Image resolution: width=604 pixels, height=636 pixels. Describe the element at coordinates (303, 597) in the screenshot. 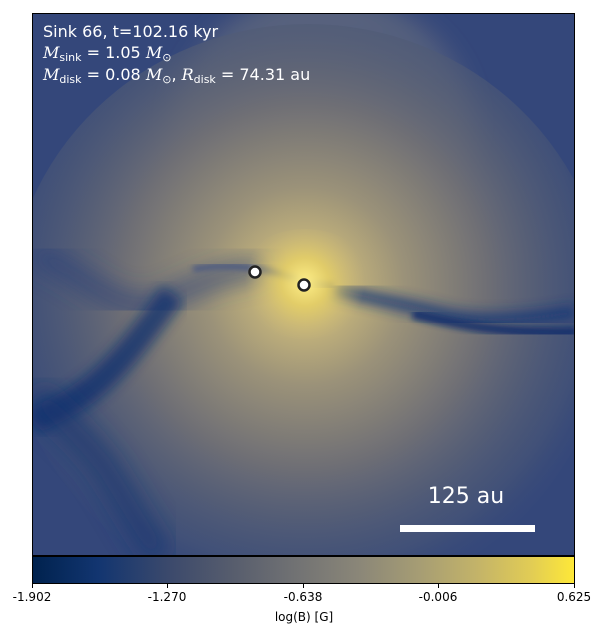

I see `colorbar-tick-label: -0.638` at that location.